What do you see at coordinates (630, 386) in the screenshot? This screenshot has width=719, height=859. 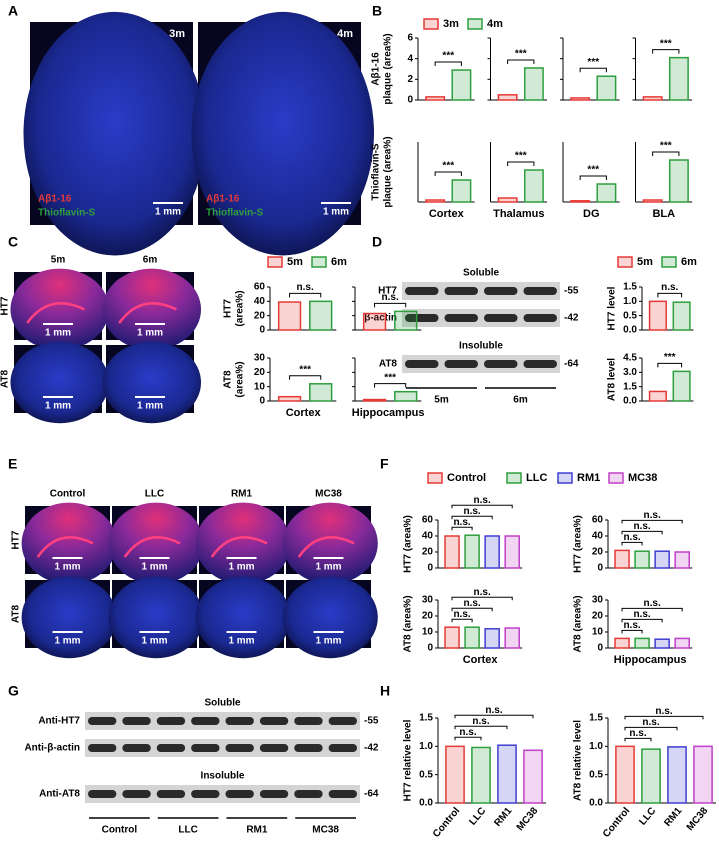 I see `y-tick-label: 1.5` at bounding box center [630, 386].